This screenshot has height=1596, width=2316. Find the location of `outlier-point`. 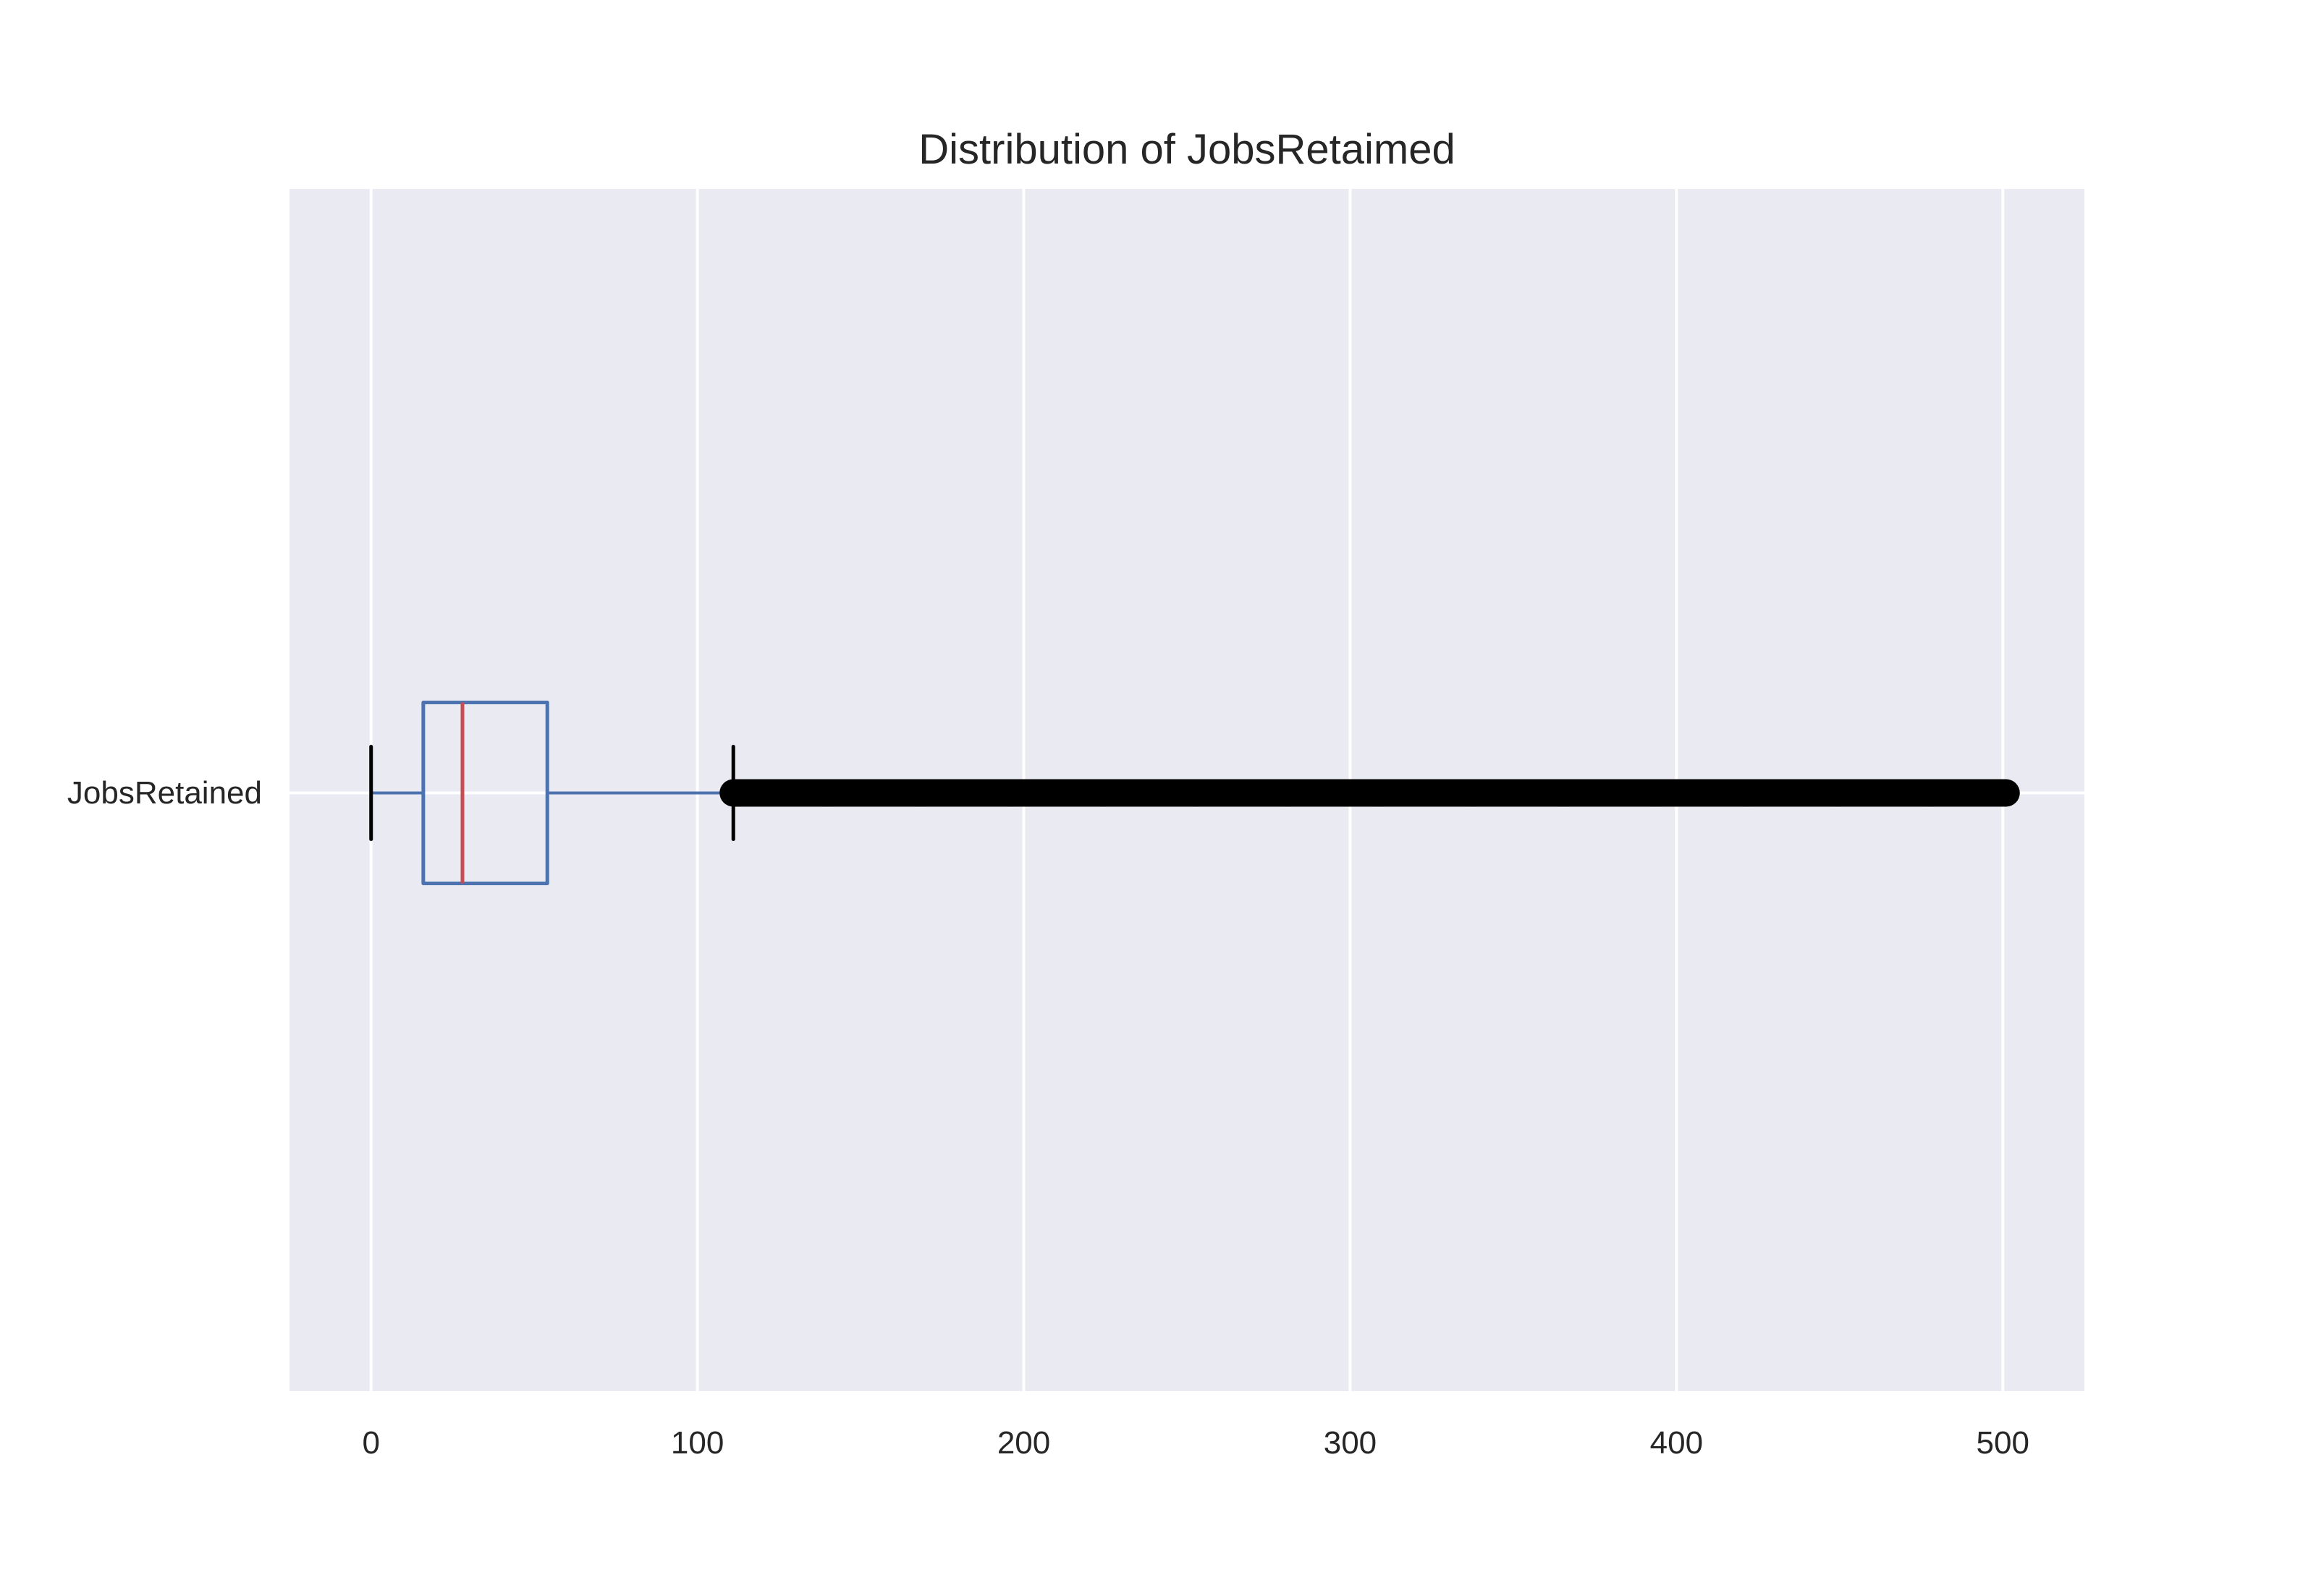

outlier-point is located at coordinates (2006, 793).